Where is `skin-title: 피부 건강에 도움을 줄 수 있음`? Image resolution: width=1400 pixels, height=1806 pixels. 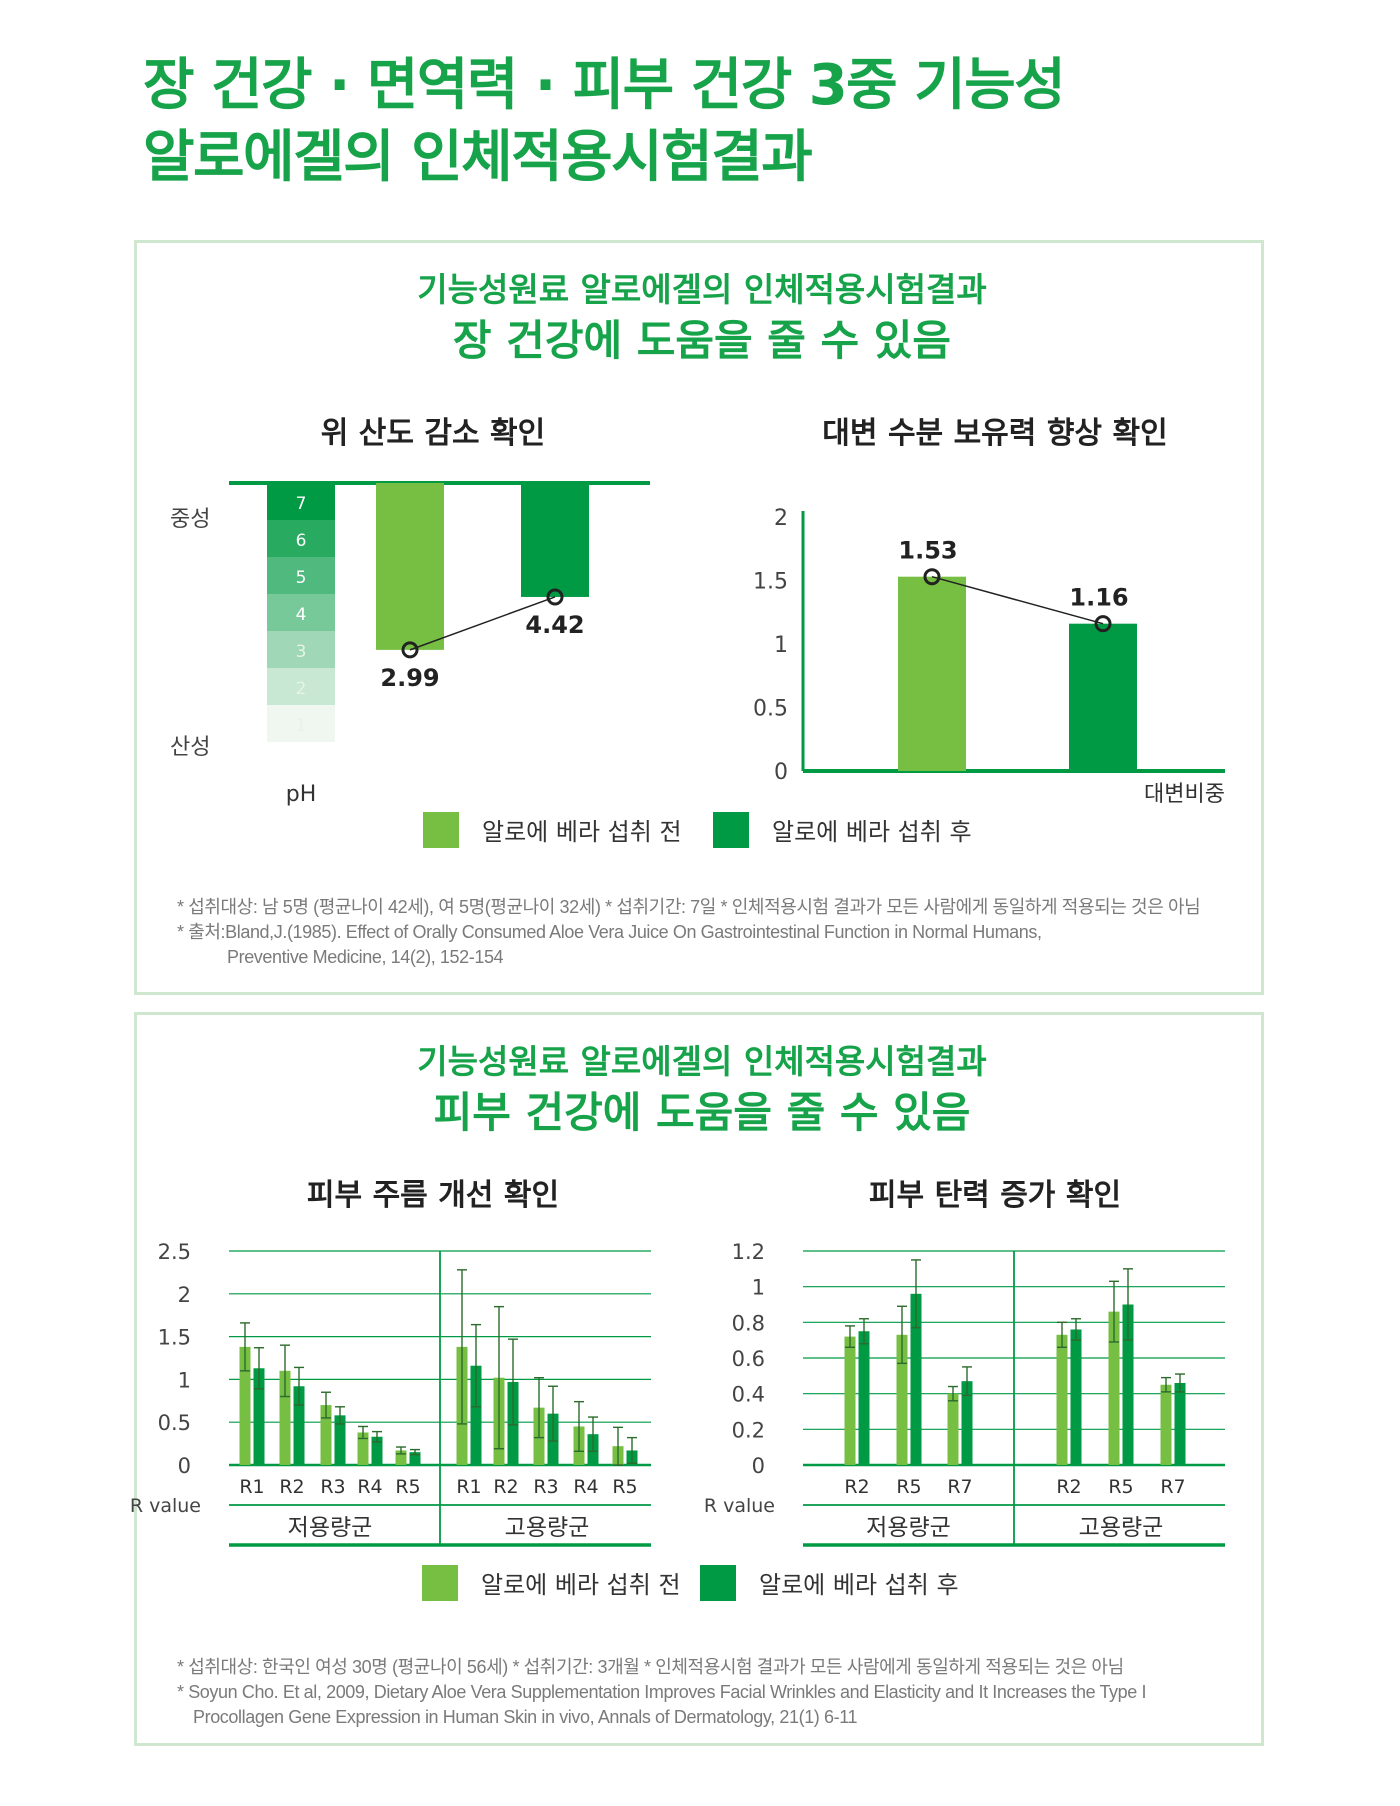
skin-title: 피부 건강에 도움을 줄 수 있음 is located at coordinates (702, 1112).